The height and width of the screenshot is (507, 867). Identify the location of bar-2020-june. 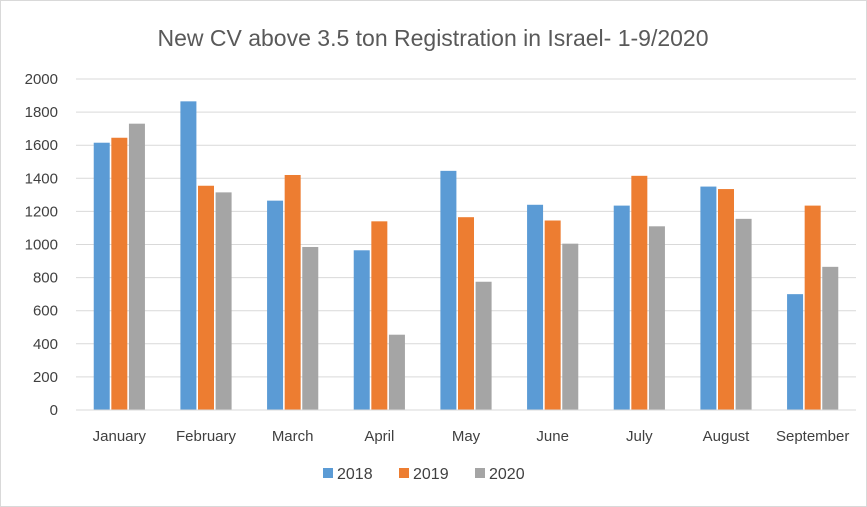
(570, 326).